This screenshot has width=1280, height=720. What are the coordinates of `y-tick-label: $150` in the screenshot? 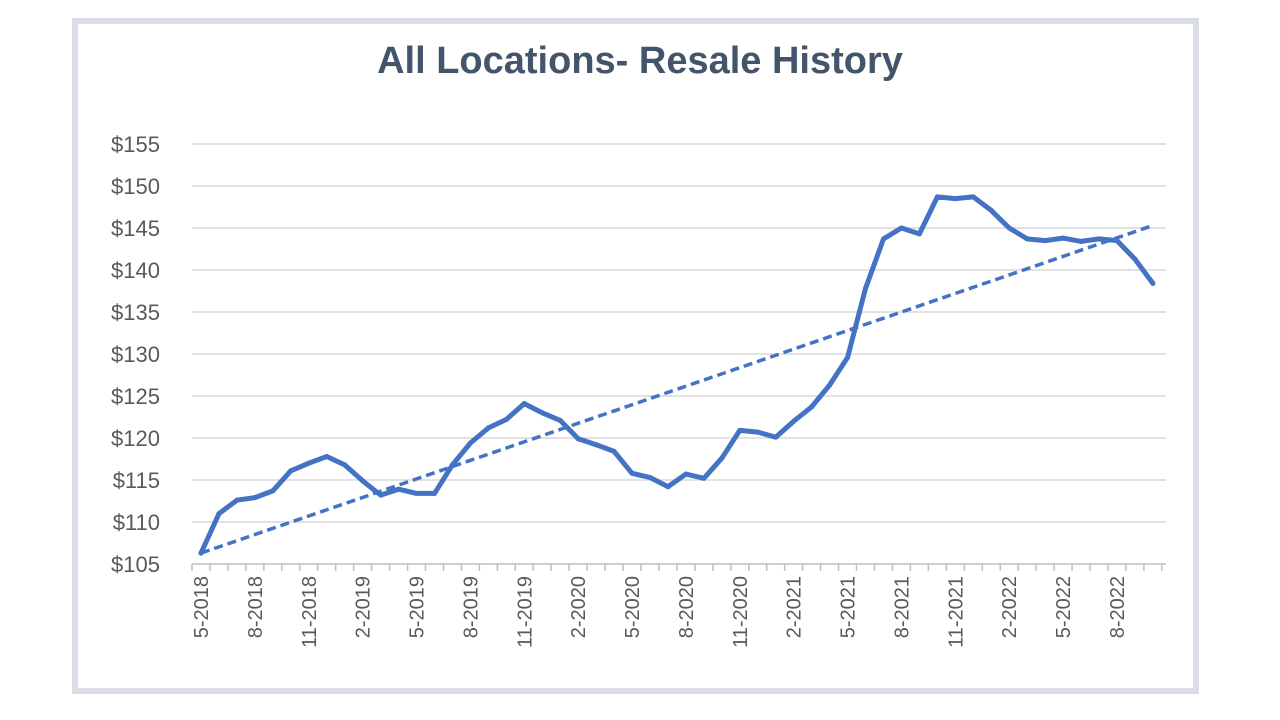 It's located at (135, 186).